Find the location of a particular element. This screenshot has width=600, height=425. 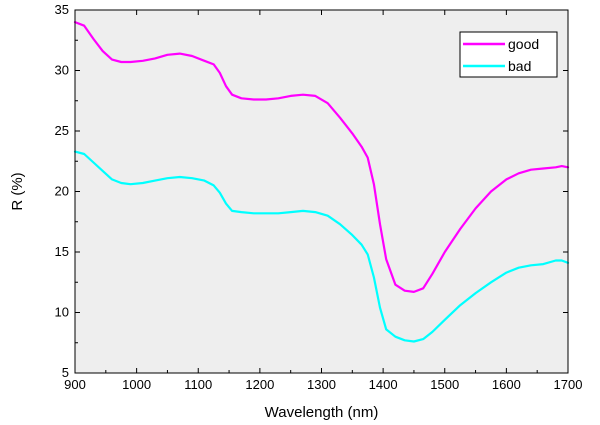

x-tick-label: 1100 is located at coordinates (198, 384).